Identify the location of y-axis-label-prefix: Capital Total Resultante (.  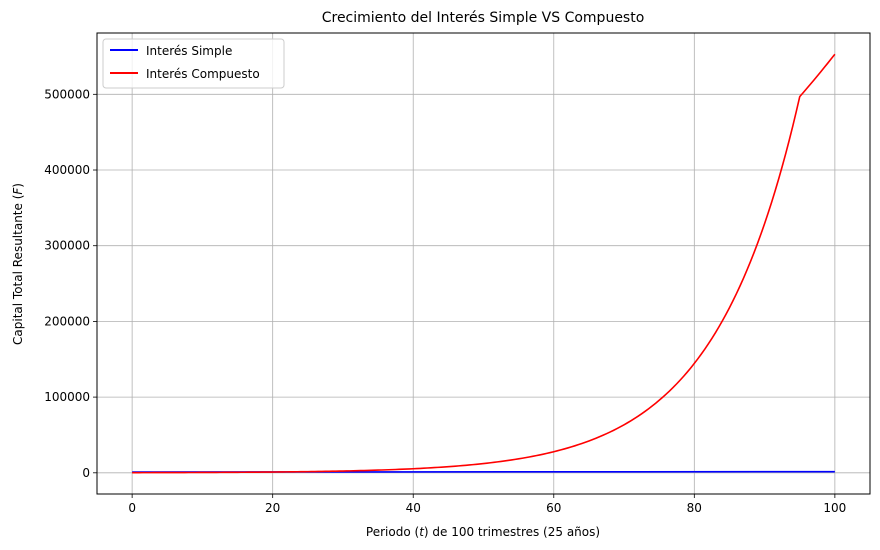
(18, 270).